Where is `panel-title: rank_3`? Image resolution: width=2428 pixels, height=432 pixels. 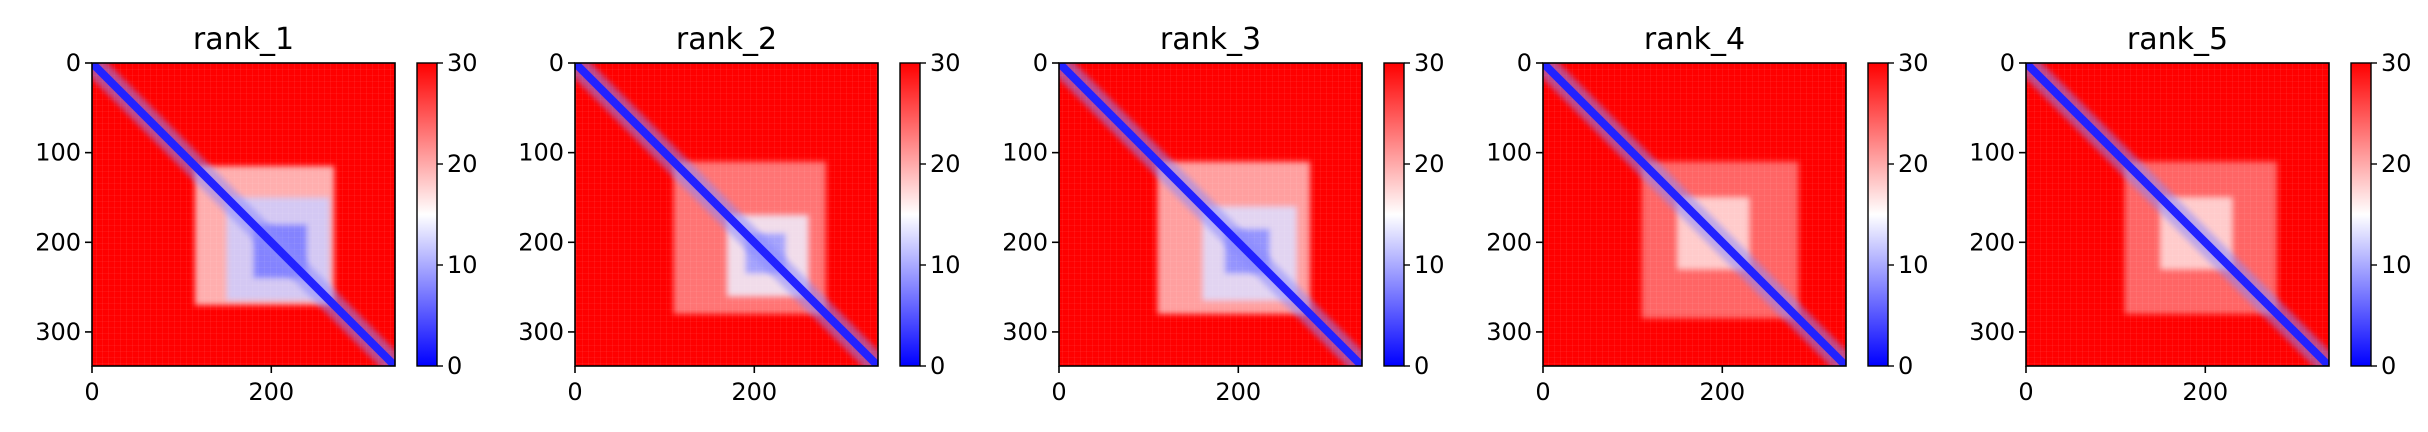 panel-title: rank_3 is located at coordinates (1210, 39).